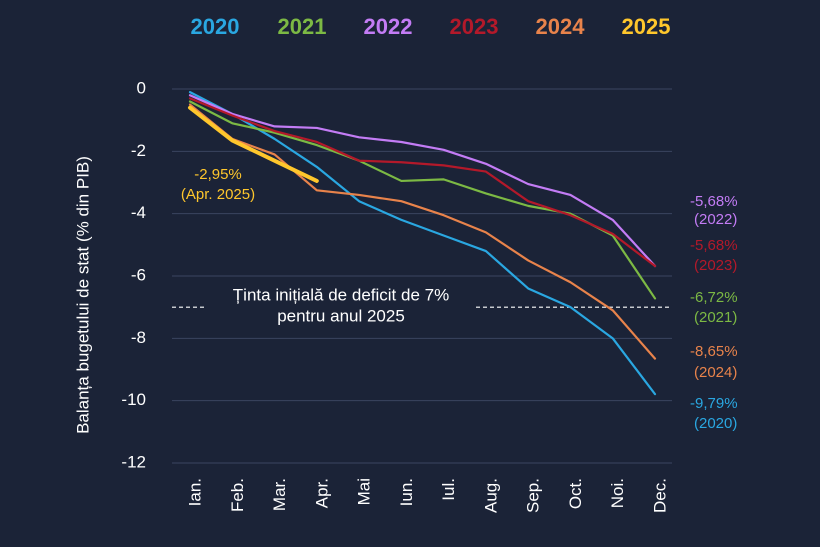 This screenshot has height=547, width=820. Describe the element at coordinates (659, 495) in the screenshot. I see `x-tick-label: Dec.` at that location.